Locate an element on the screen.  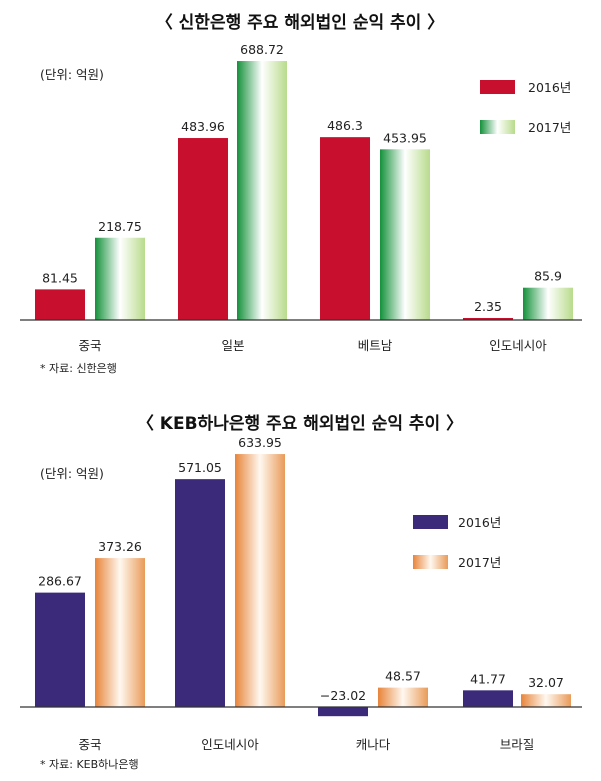
data-label: 2.35 is located at coordinates (488, 306).